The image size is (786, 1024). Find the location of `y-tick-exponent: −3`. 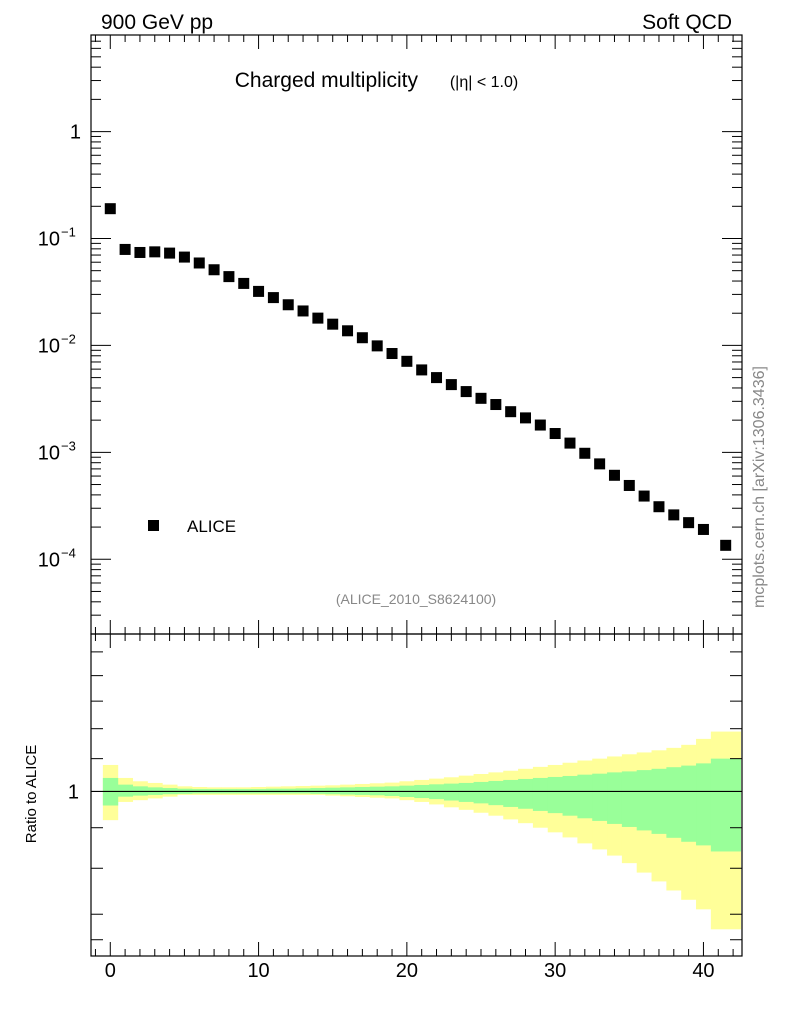

y-tick-exponent: −3 is located at coordinates (68, 445).